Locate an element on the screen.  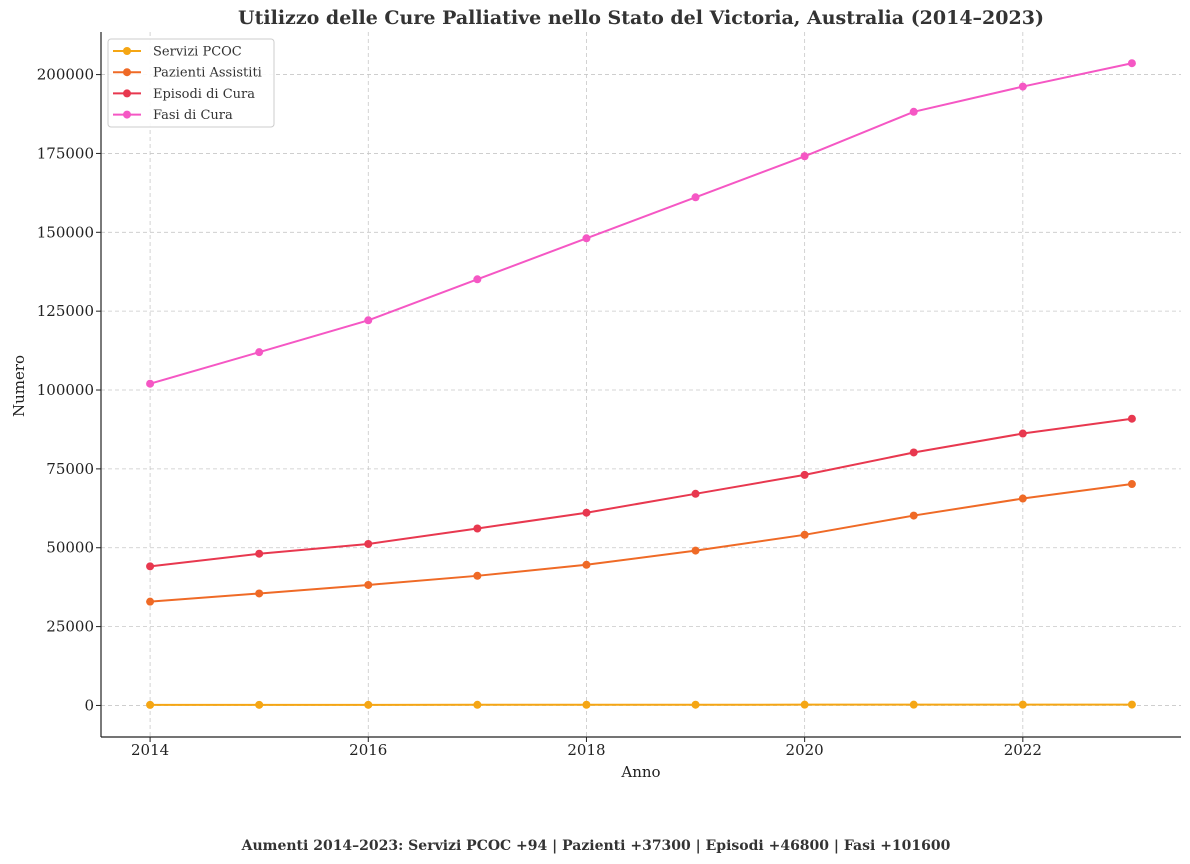
legend-label: Pazienti Assistiti is located at coordinates (207, 73).